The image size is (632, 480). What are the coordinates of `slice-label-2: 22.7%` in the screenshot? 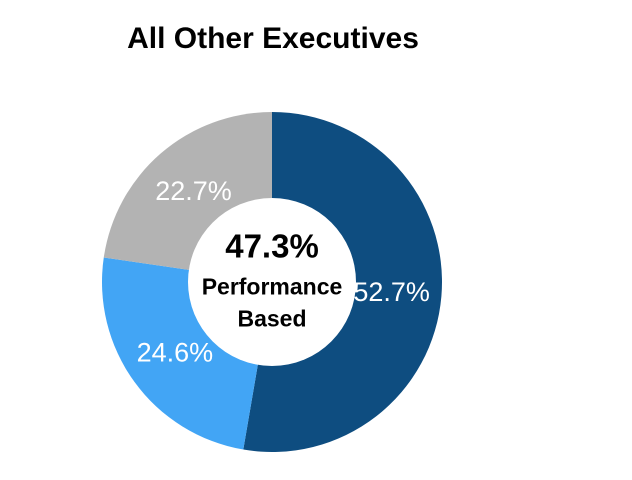 It's located at (193, 191).